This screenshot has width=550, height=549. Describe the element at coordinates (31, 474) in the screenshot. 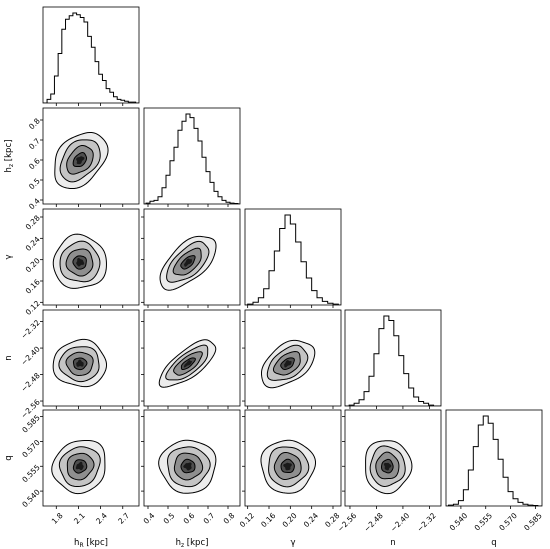

I see `y-tick-label-q: 0.555` at that location.